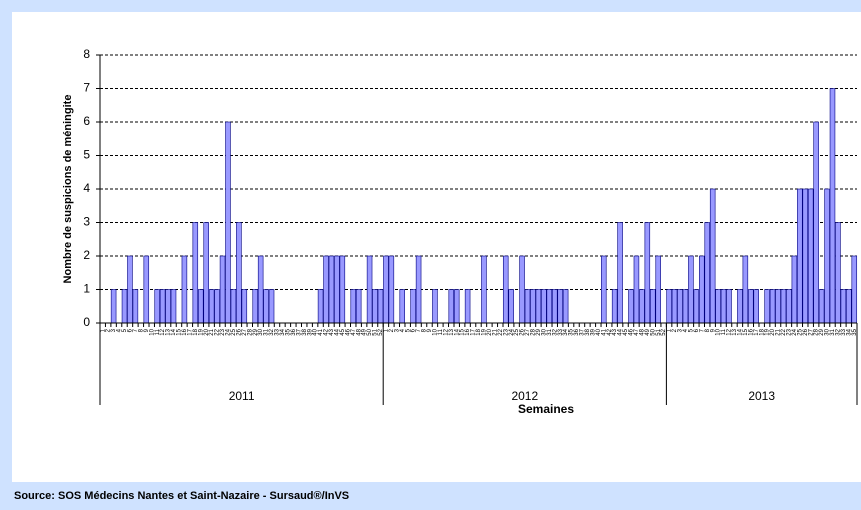 The height and width of the screenshot is (510, 861). Describe the element at coordinates (218, 331) in the screenshot. I see `x-tick-label: 22` at that location.